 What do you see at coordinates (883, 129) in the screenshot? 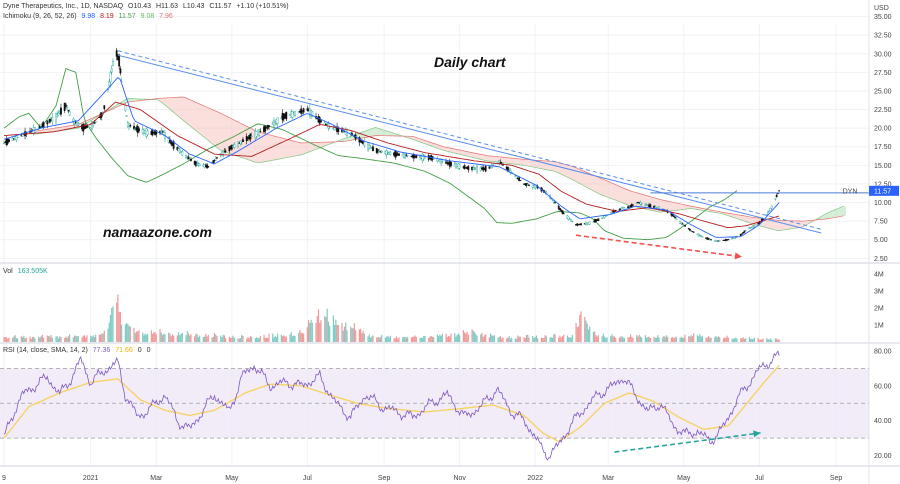
I see `price-tick-label: 20.00` at bounding box center [883, 129].